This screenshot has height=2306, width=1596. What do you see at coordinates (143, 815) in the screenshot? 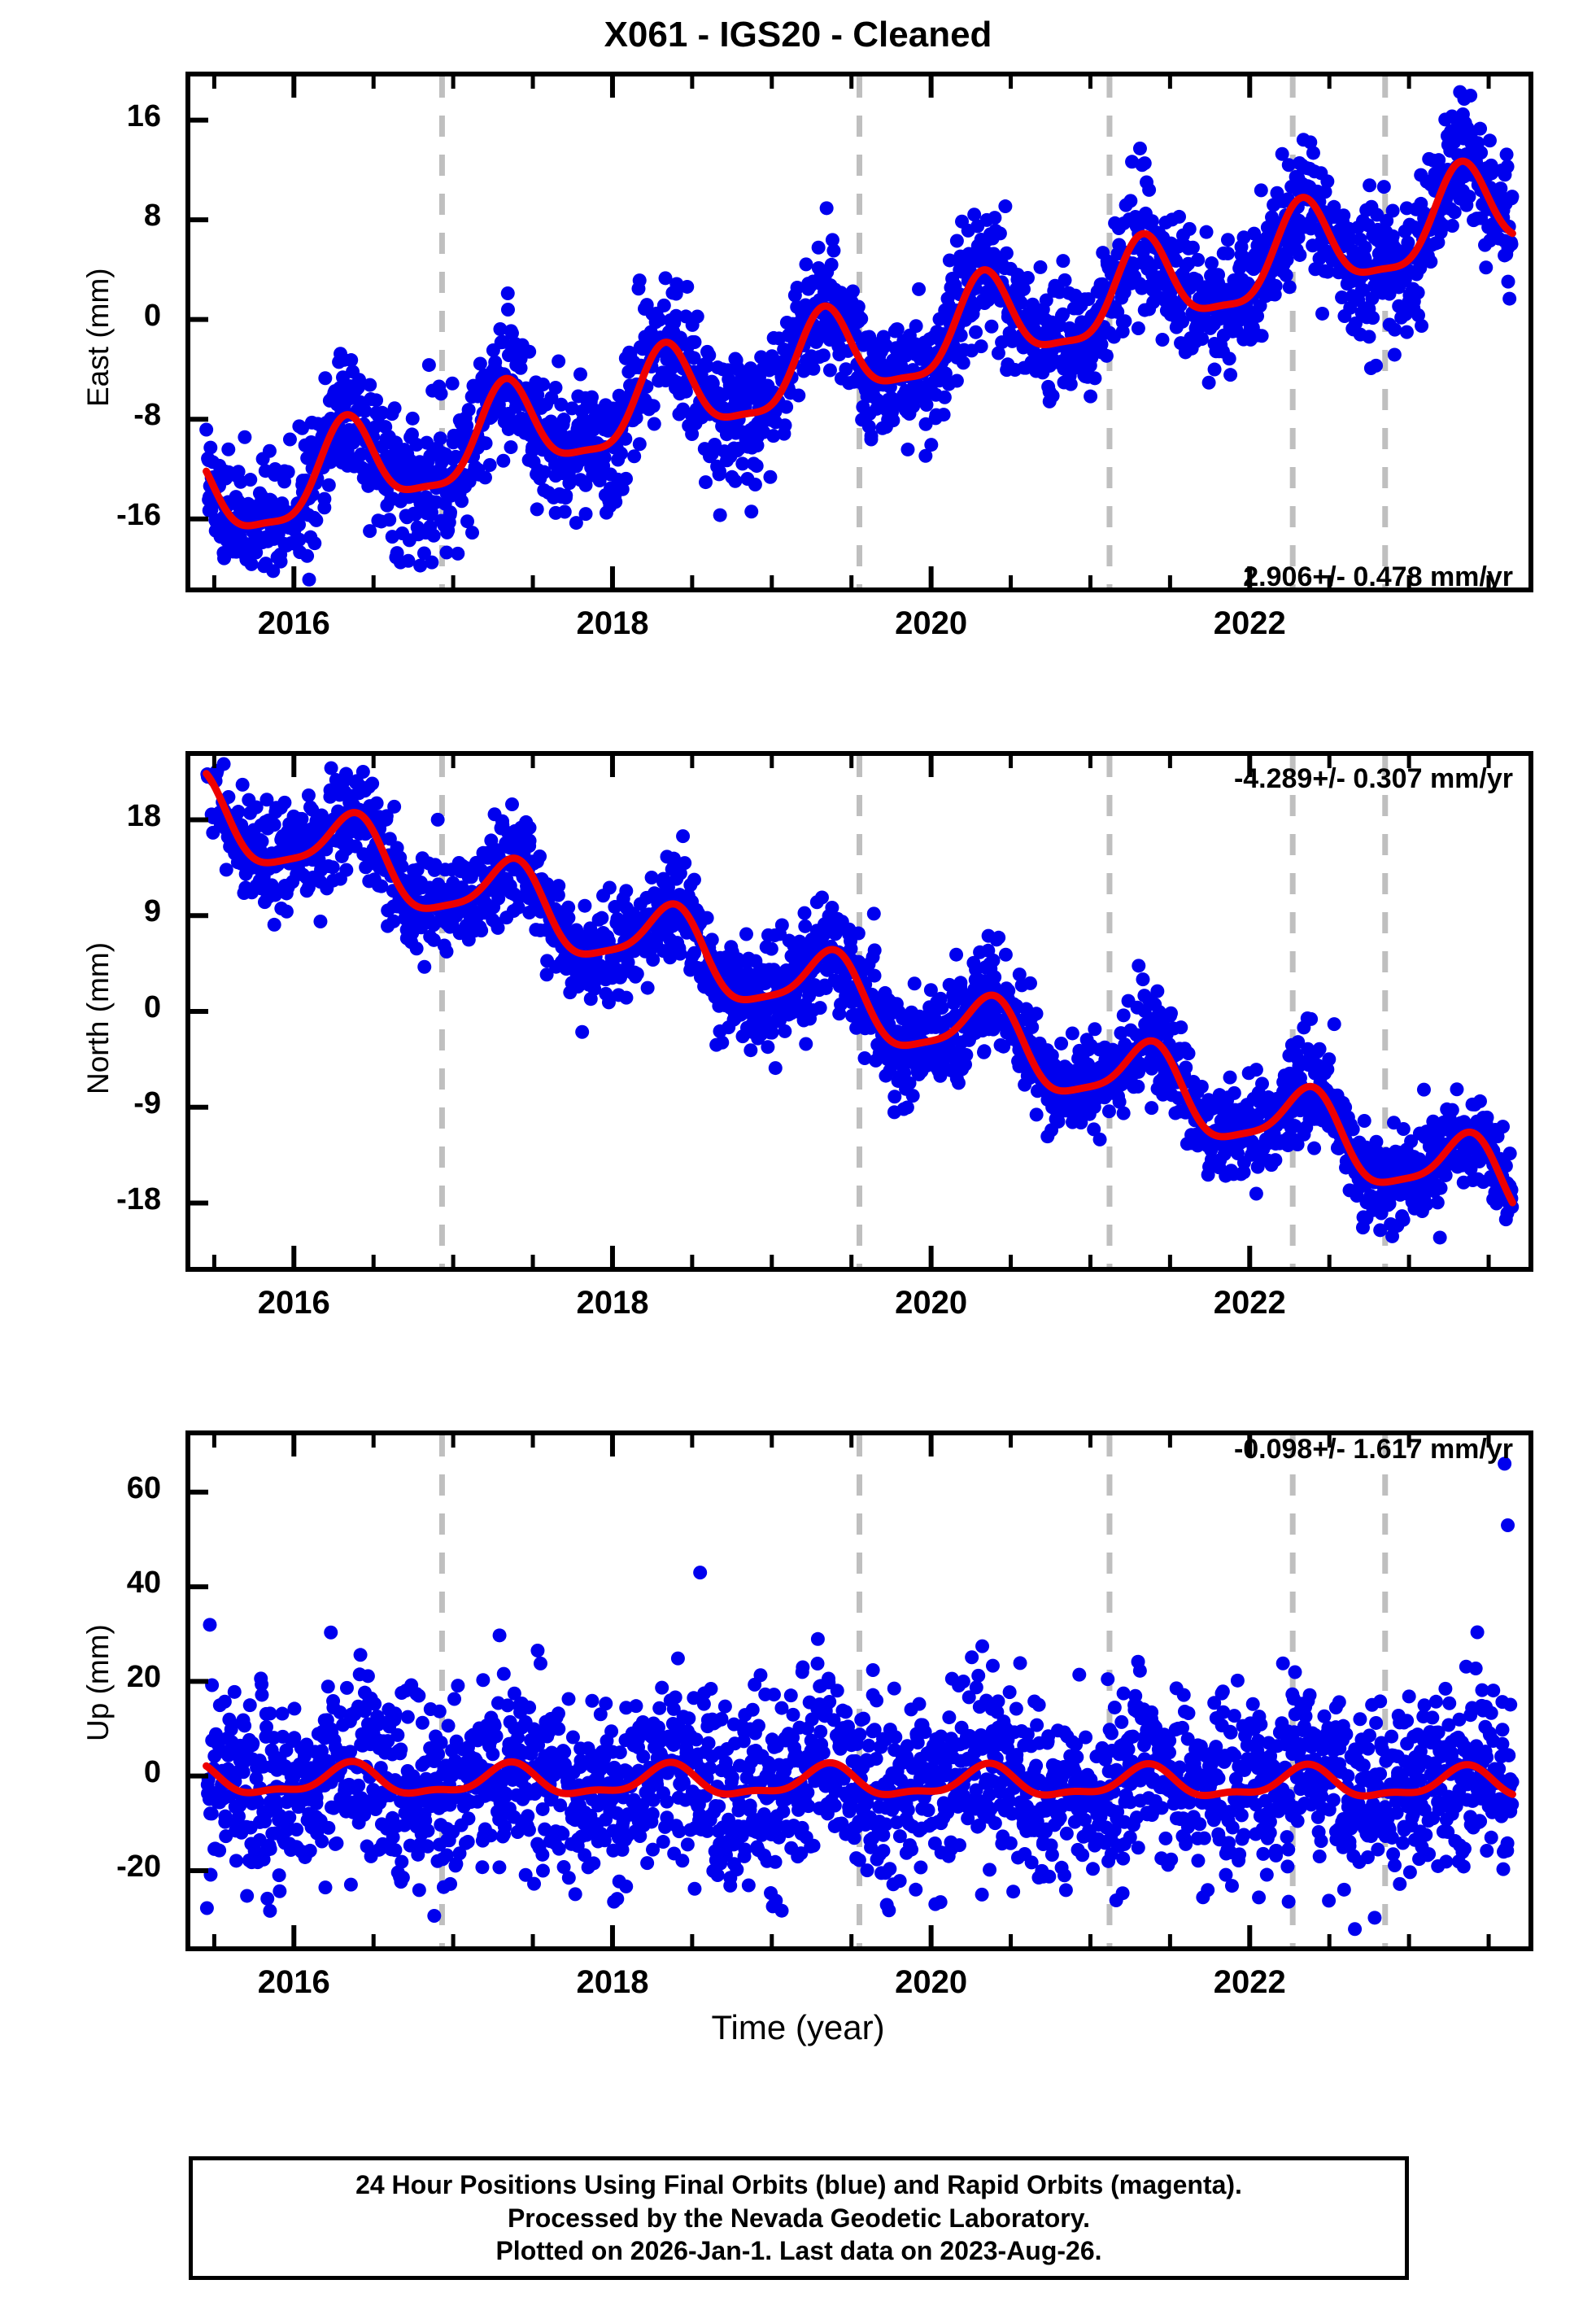
I see `y-tick-label: 18` at bounding box center [143, 815].